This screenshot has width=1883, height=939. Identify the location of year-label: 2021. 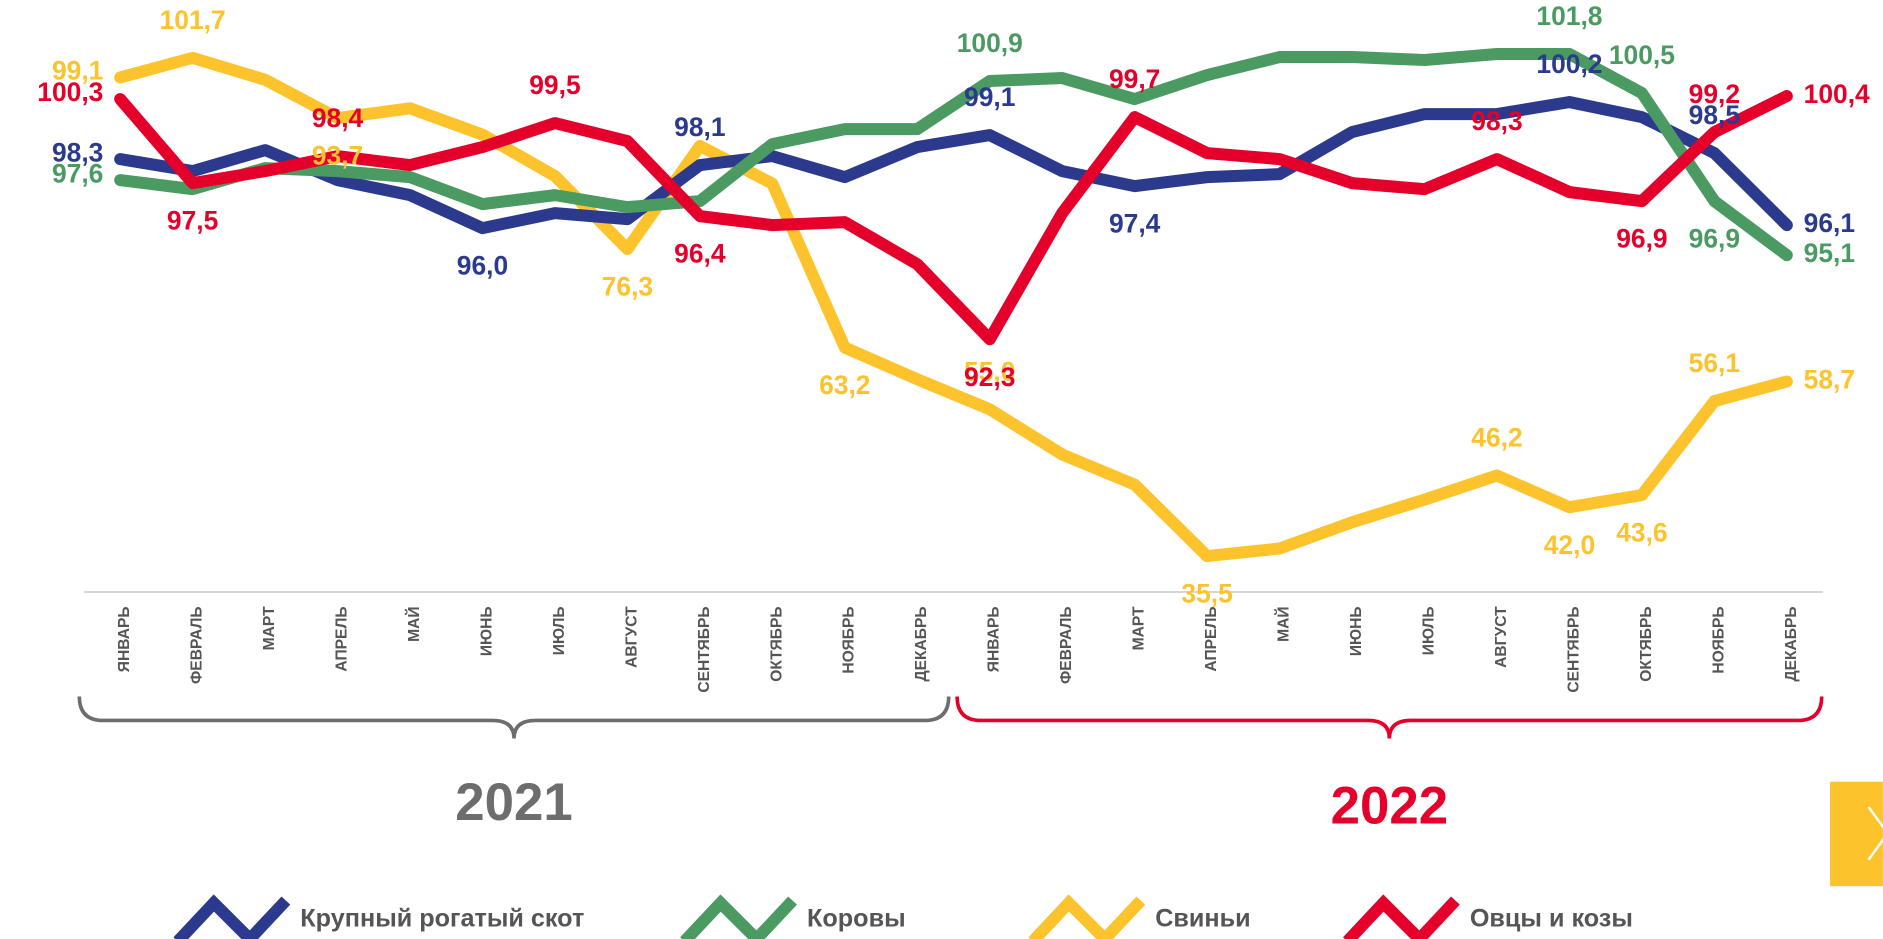
(514, 802).